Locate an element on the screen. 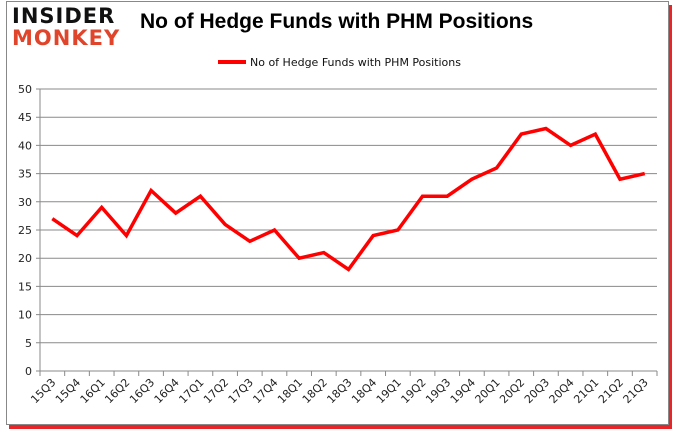 Image resolution: width=678 pixels, height=431 pixels. x-tick-label: 17Q3 is located at coordinates (241, 391).